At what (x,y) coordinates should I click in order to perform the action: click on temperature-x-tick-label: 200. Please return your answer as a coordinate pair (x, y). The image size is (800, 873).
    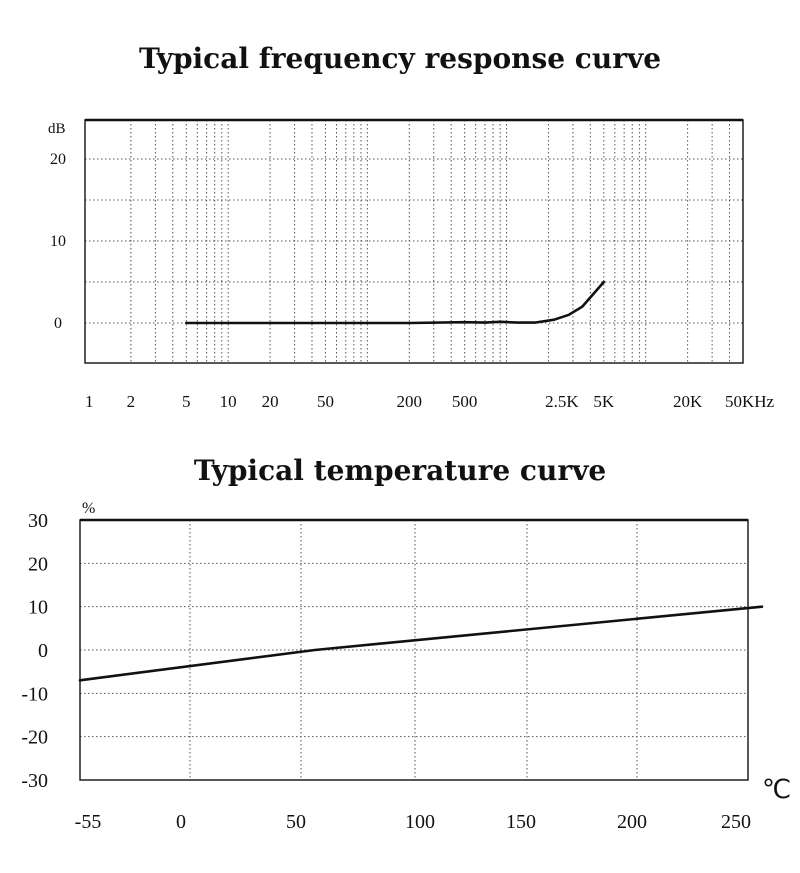
    Looking at the image, I should click on (632, 822).